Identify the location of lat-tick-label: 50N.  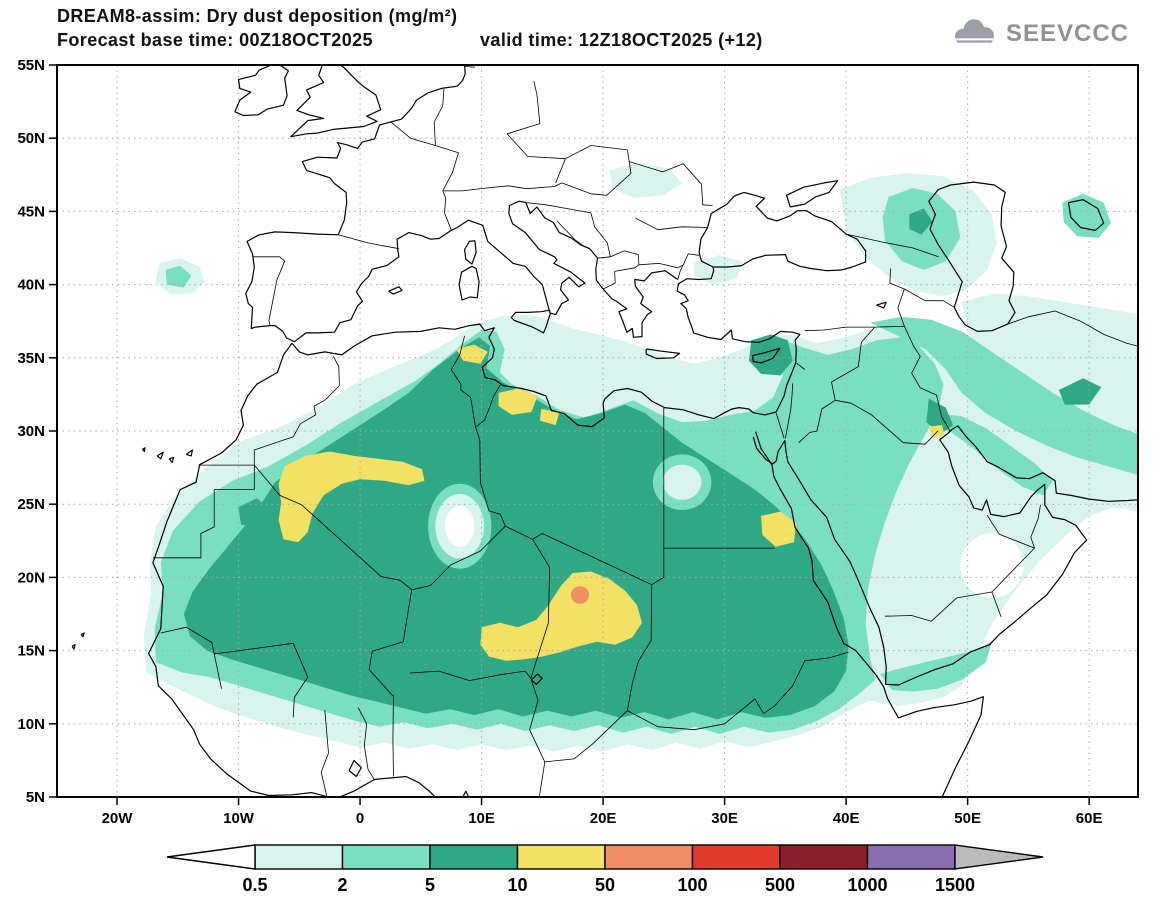
(31, 138).